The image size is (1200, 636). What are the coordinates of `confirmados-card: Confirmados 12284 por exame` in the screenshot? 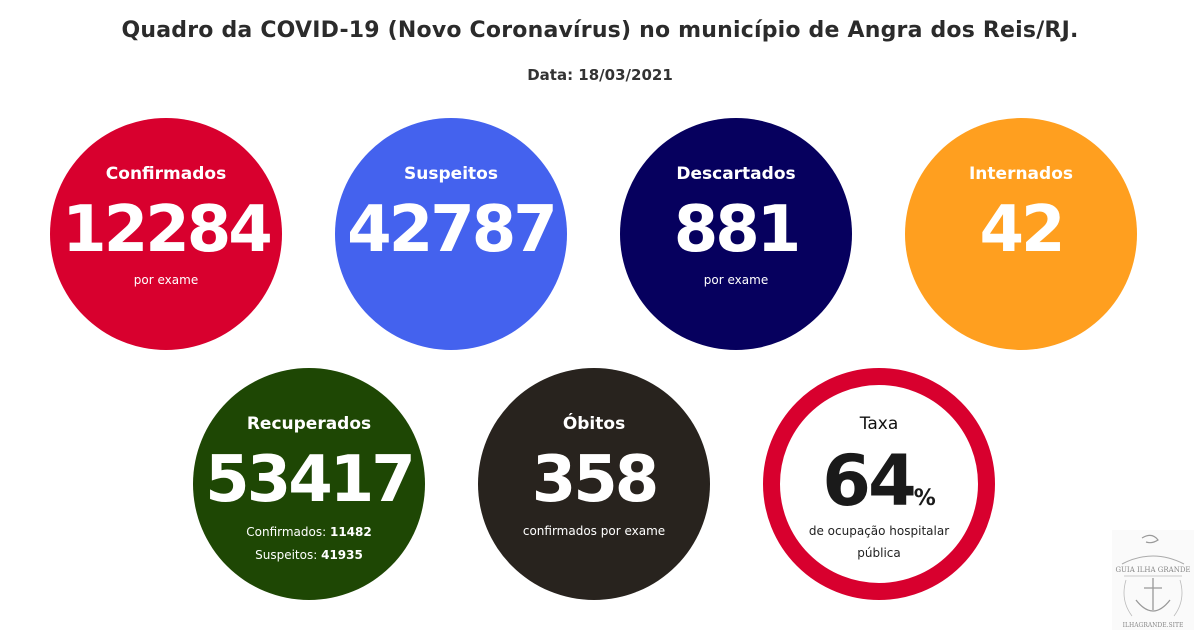 It's located at (166, 234).